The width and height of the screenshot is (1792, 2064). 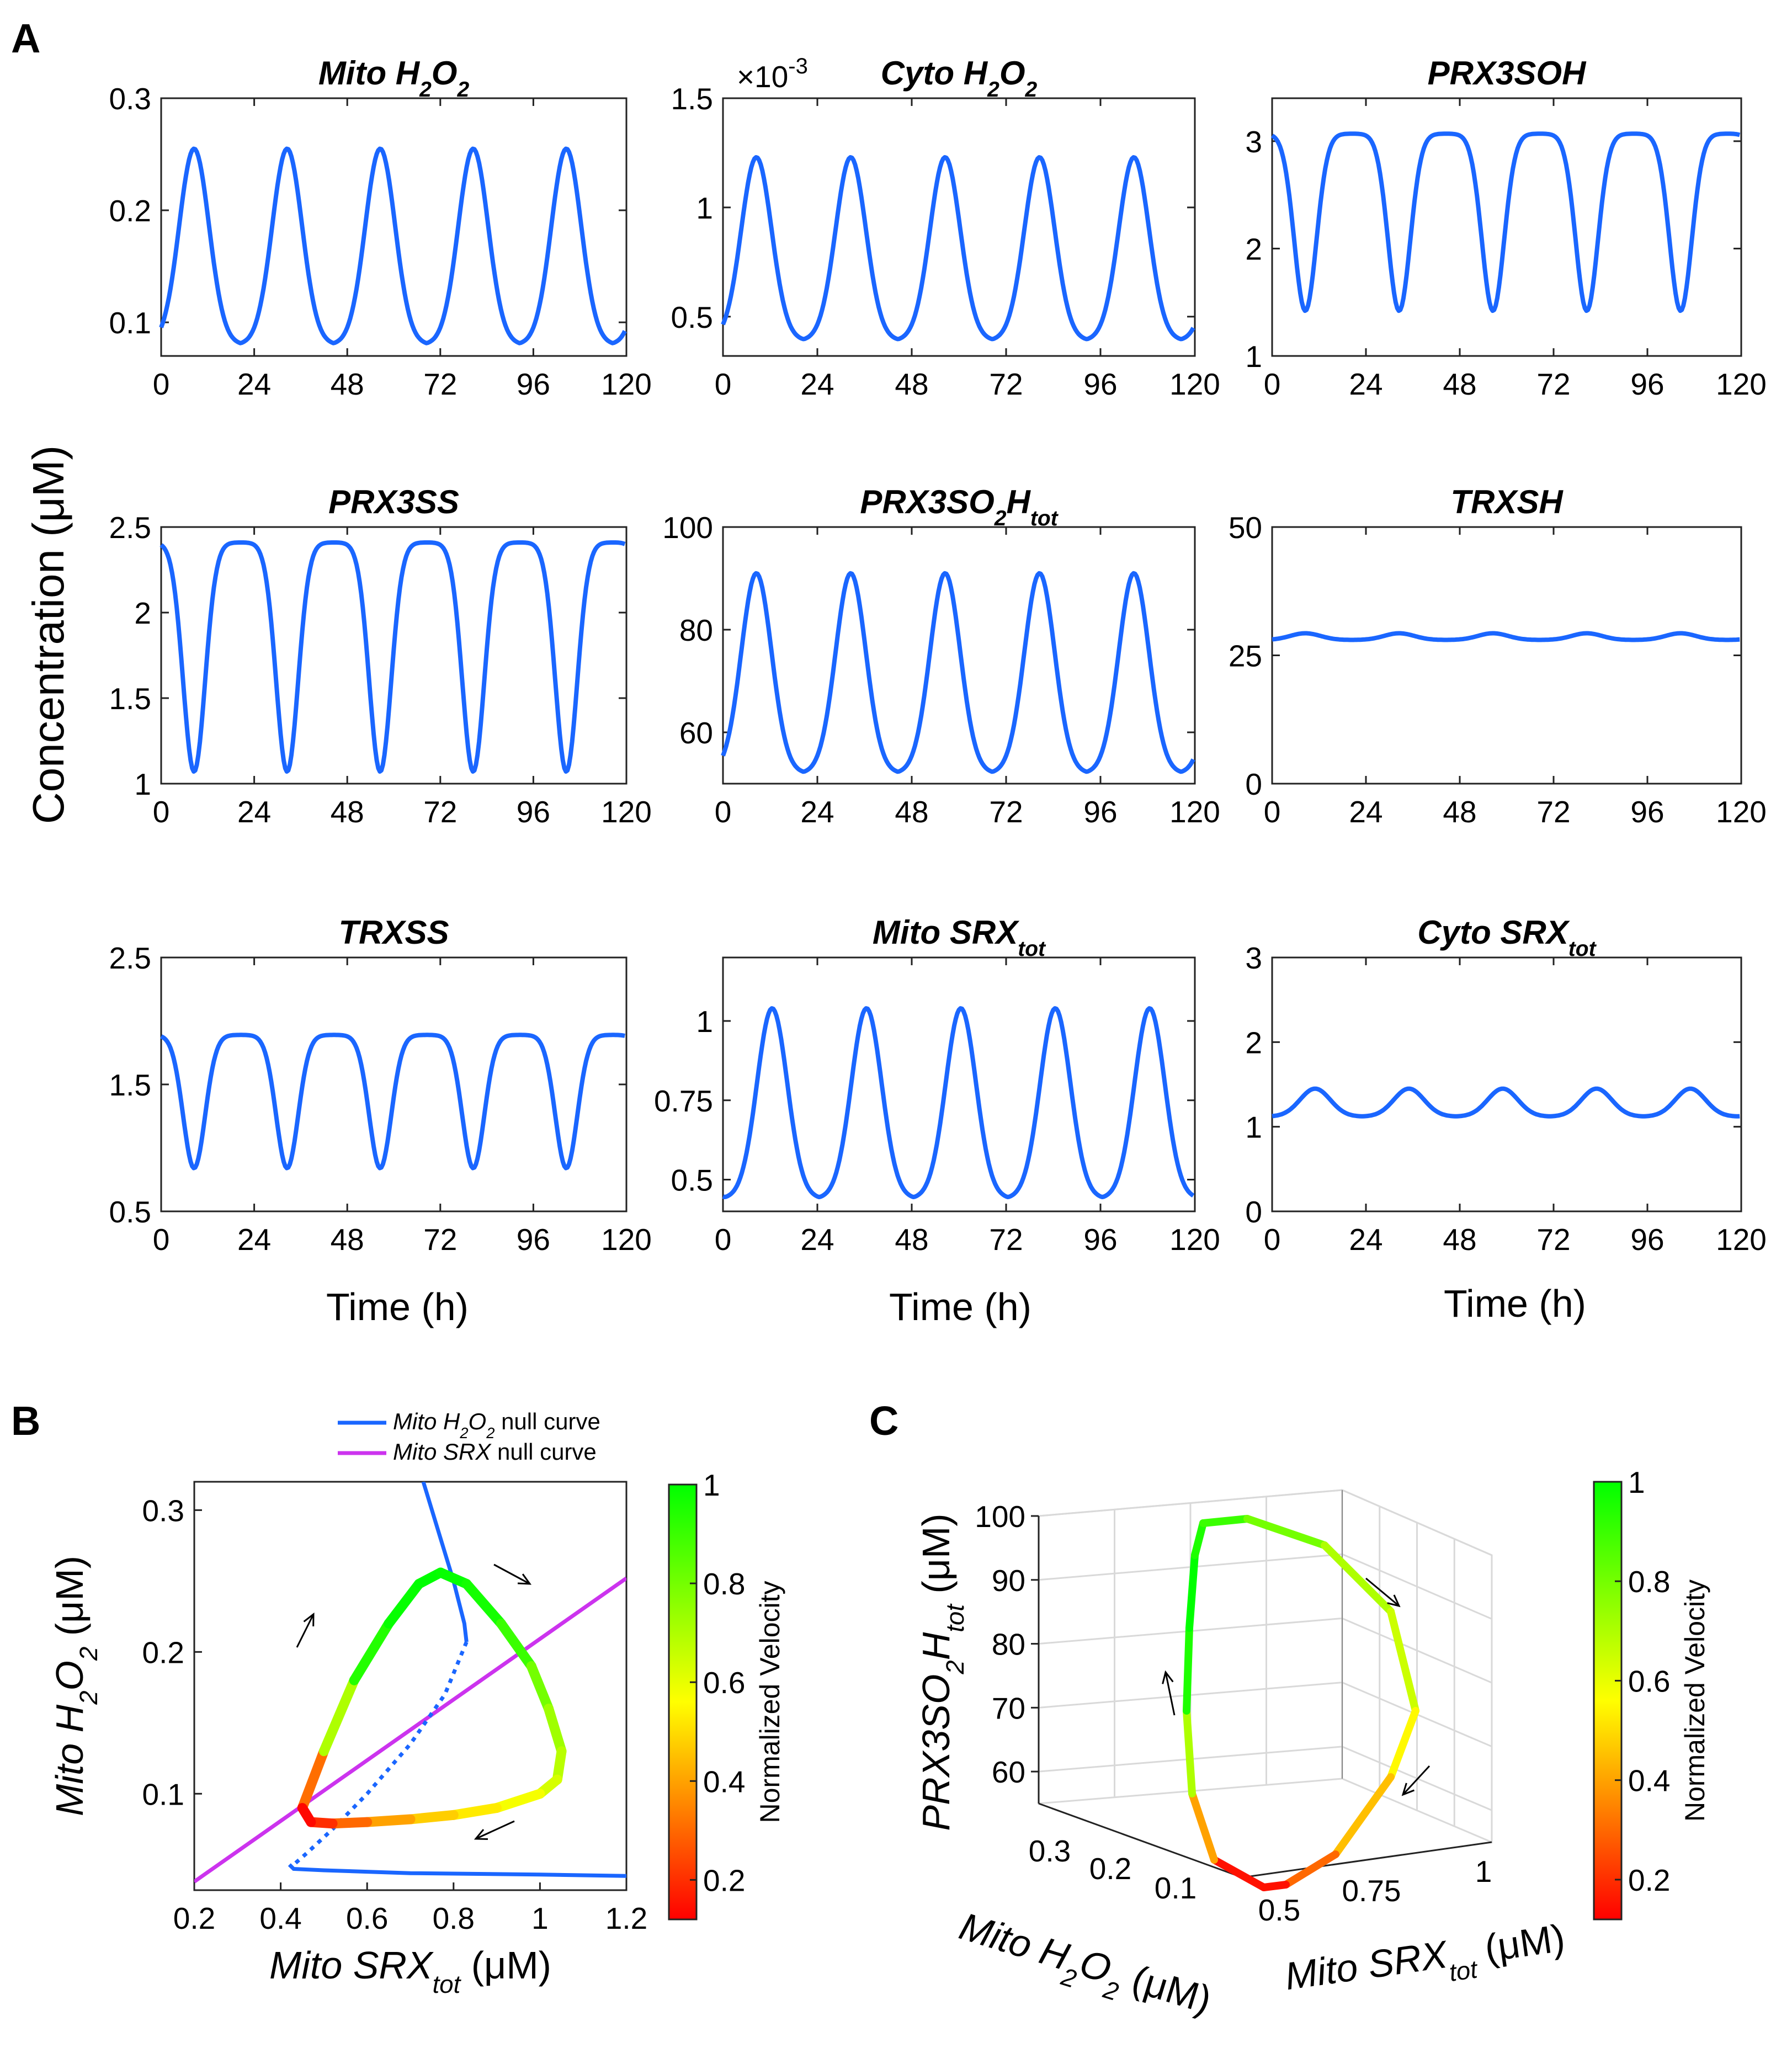 What do you see at coordinates (25, 1421) in the screenshot?
I see `panel-letter-b: B` at bounding box center [25, 1421].